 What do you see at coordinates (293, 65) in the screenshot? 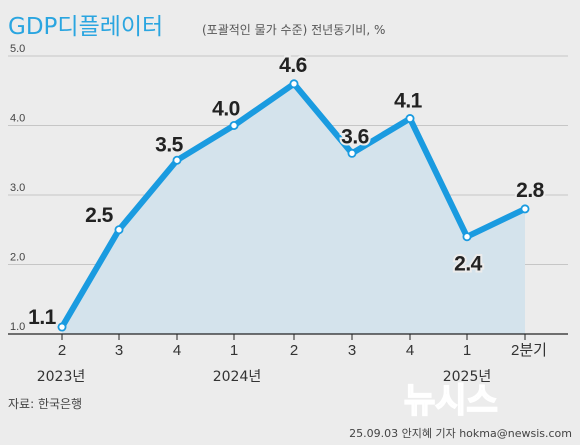
I see `data-label: 4.6` at bounding box center [293, 65].